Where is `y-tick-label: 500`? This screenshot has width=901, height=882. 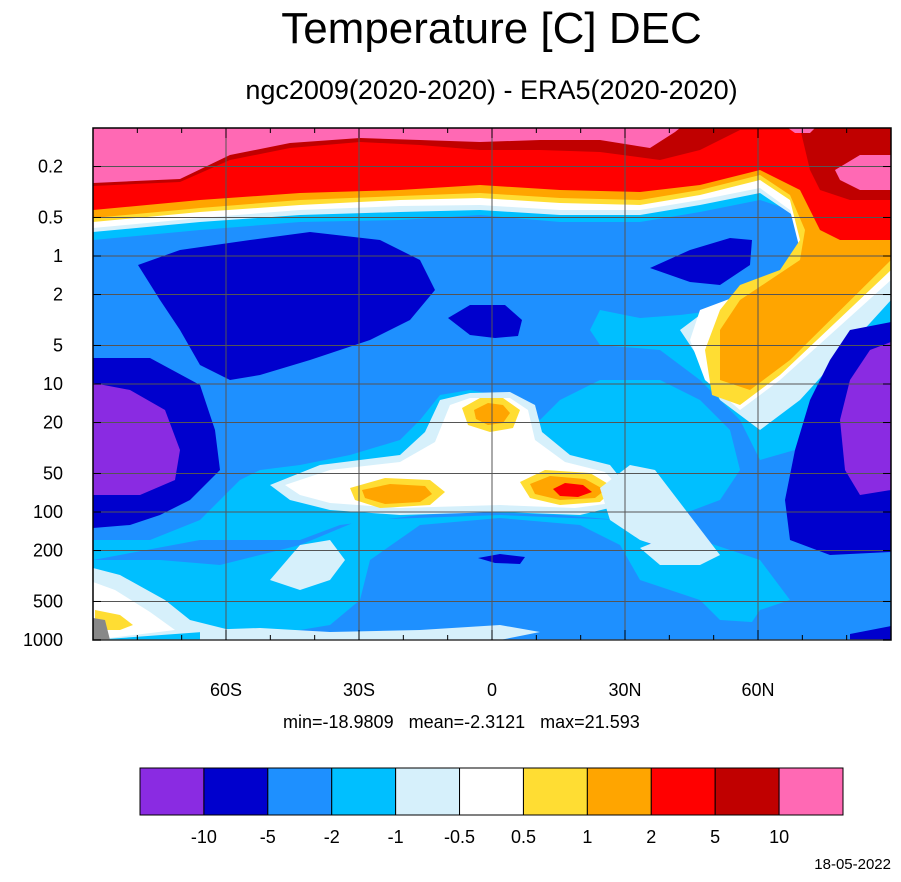 y-tick-label: 500 is located at coordinates (48, 601).